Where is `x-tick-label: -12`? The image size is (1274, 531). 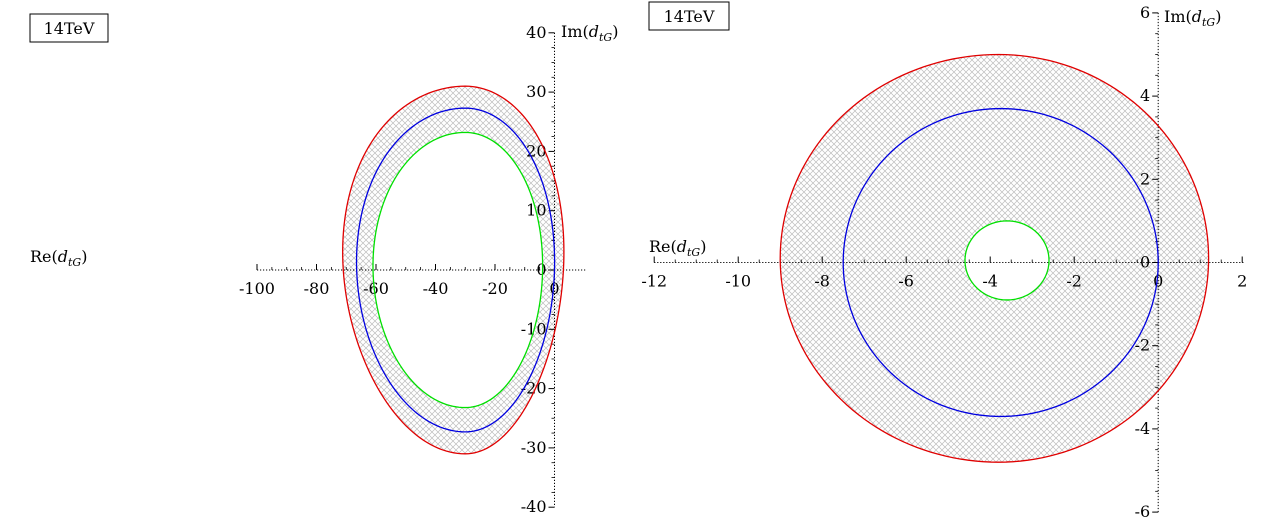 x-tick-label: -12 is located at coordinates (654, 281).